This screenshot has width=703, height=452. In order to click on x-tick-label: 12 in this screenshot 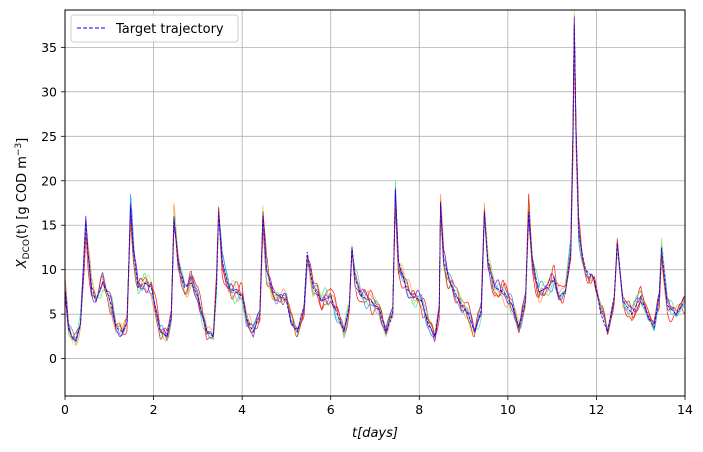, I will do `click(596, 409)`.